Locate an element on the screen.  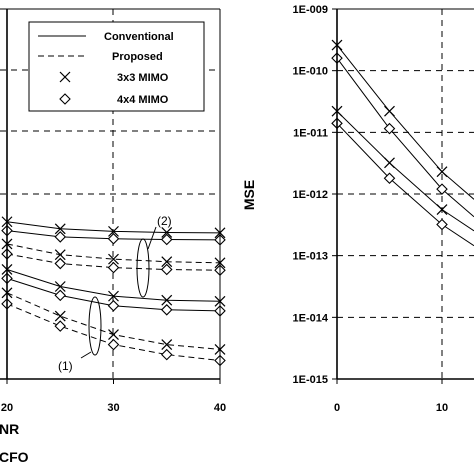
left-x-tick-label: 20 is located at coordinates (7, 408).